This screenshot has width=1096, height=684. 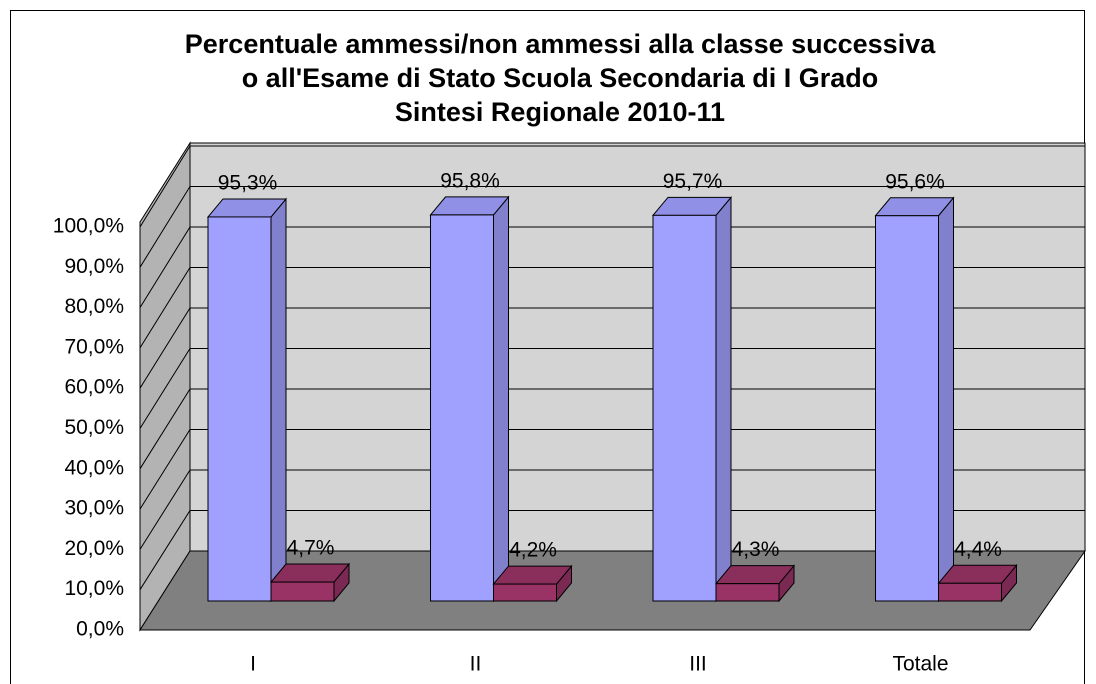 What do you see at coordinates (94, 467) in the screenshot?
I see `y-tick-label: 40,0%` at bounding box center [94, 467].